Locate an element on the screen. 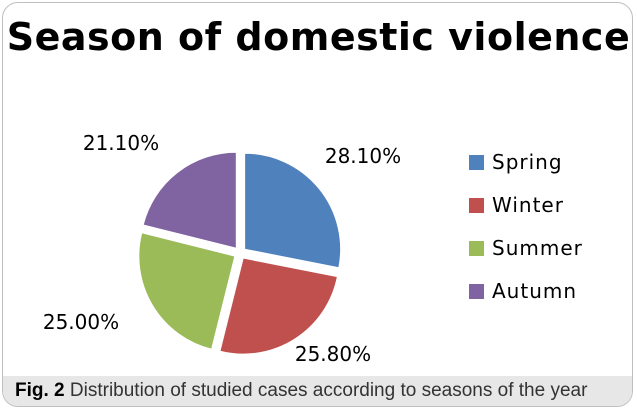 This screenshot has width=637, height=411. data-label-summer: 25.00% is located at coordinates (81, 322).